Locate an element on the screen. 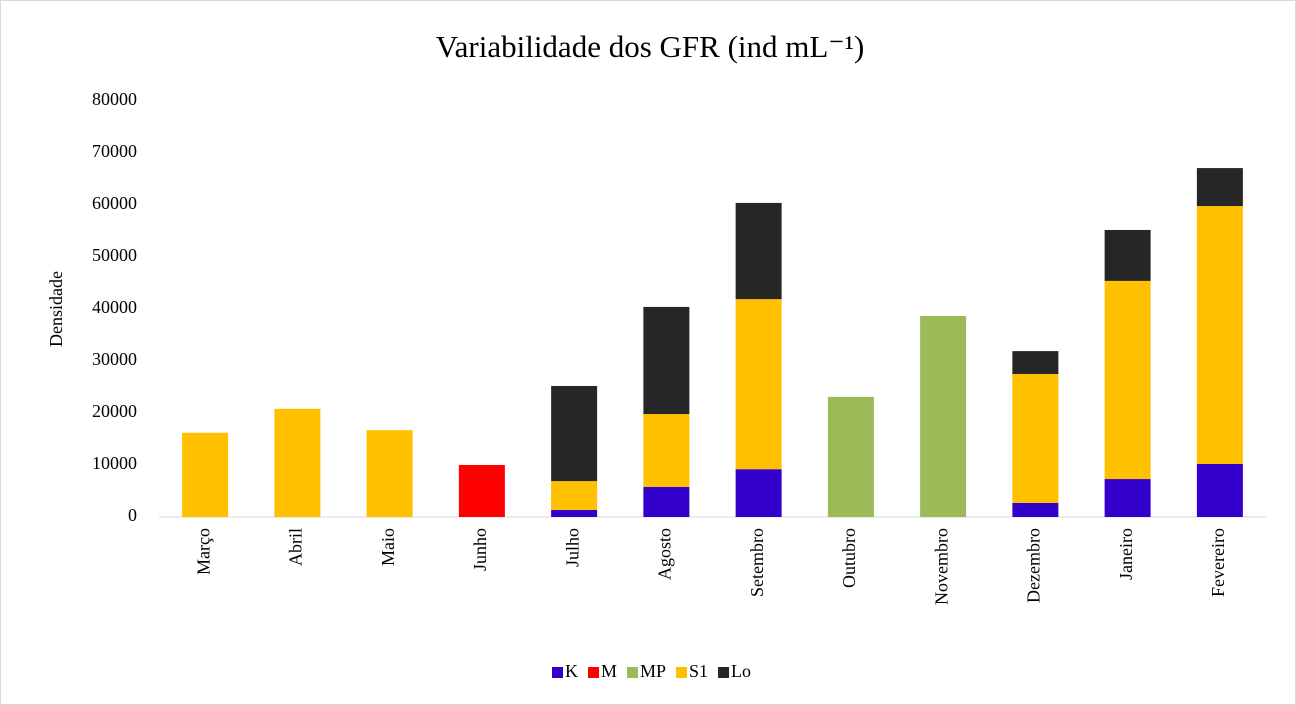 The image size is (1296, 705). y-tick-label: 60000 is located at coordinates (114, 203).